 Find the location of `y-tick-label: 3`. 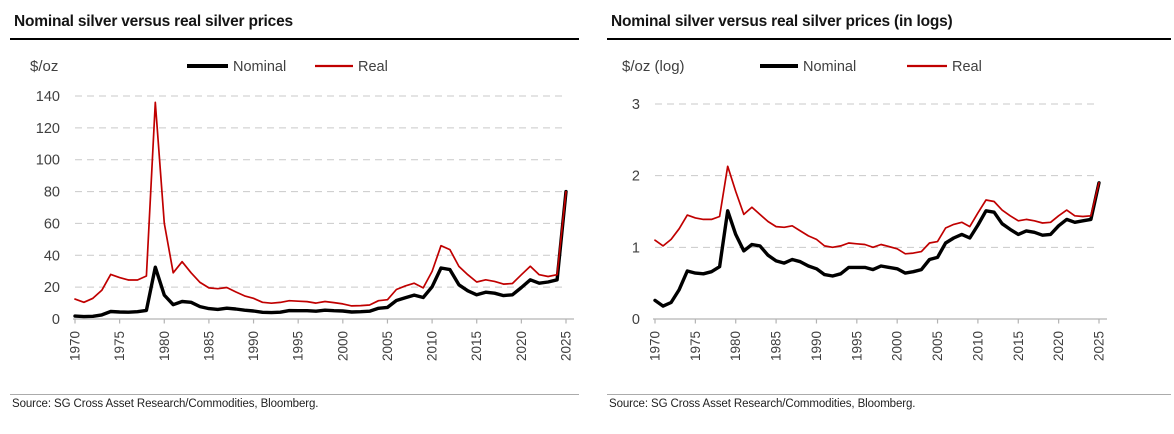

y-tick-label: 3 is located at coordinates (636, 105).